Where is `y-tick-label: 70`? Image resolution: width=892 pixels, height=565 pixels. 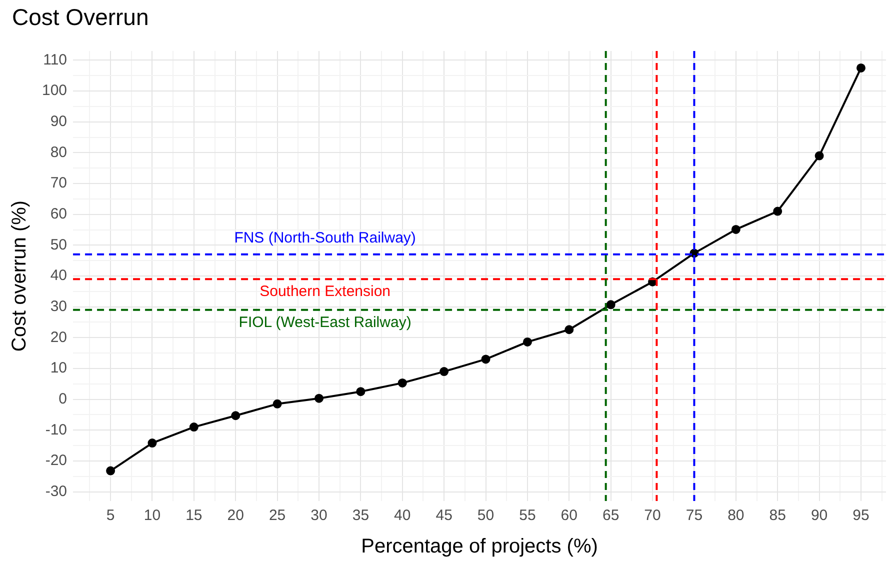 y-tick-label: 70 is located at coordinates (59, 183).